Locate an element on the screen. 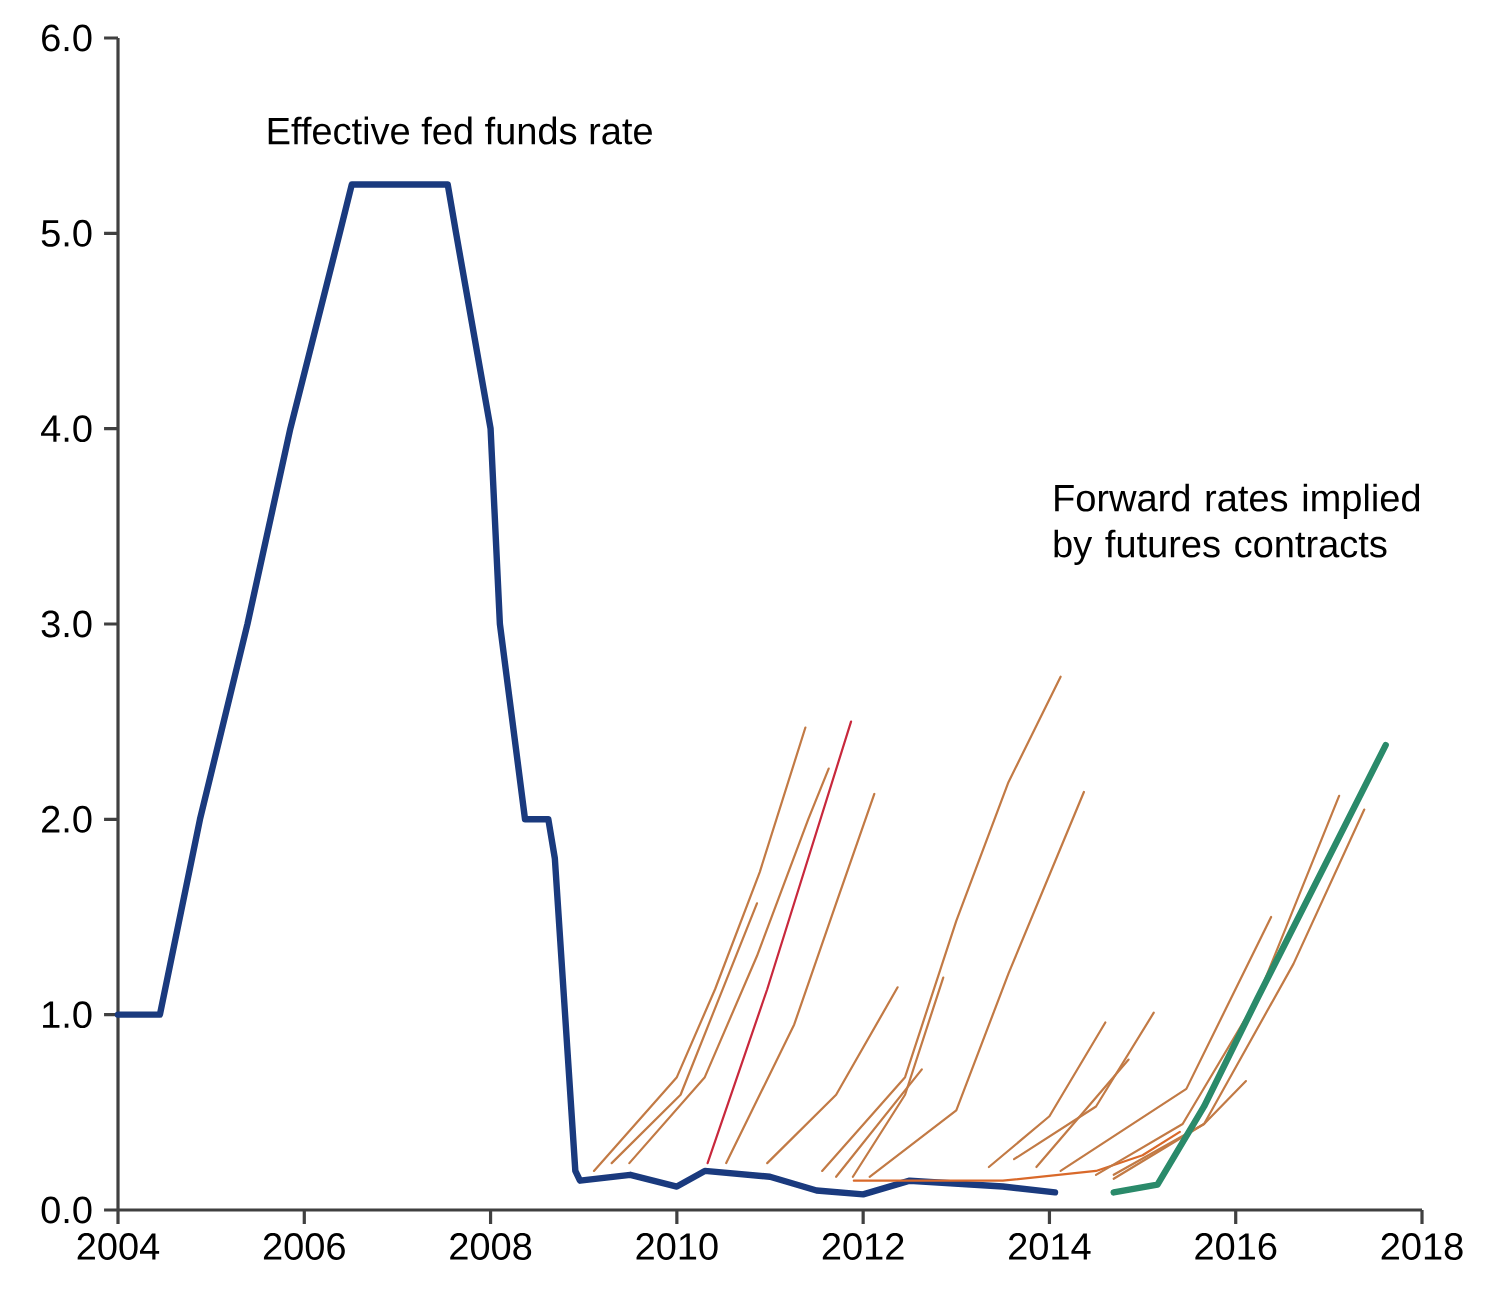 The width and height of the screenshot is (1490, 1305). x-tick-label: 2004 is located at coordinates (118, 1246).